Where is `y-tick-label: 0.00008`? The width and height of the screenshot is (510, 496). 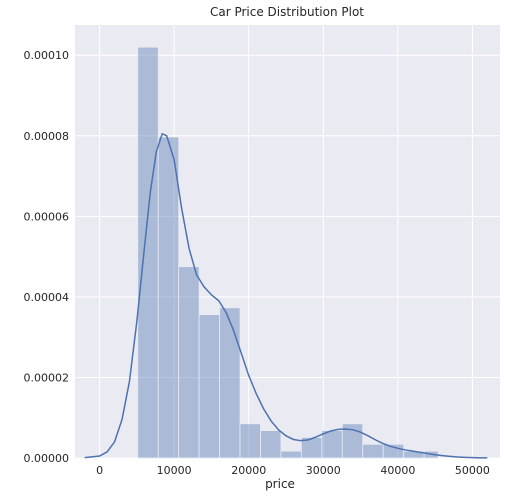 y-tick-label: 0.00008 is located at coordinates (47, 136).